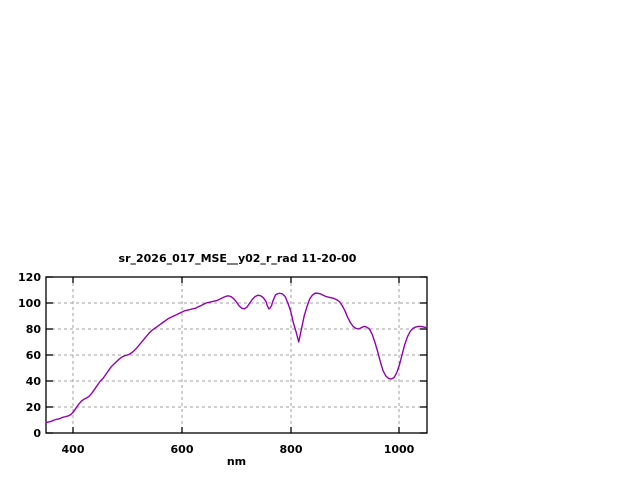 This screenshot has height=480, width=640. I want to click on x-tick-label-1000: 1000, so click(399, 449).